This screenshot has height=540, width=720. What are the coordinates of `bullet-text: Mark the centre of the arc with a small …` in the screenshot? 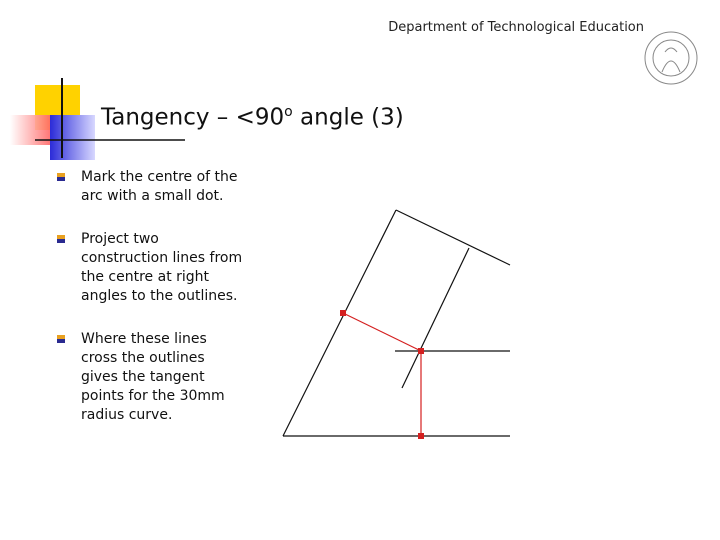 It's located at (159, 186).